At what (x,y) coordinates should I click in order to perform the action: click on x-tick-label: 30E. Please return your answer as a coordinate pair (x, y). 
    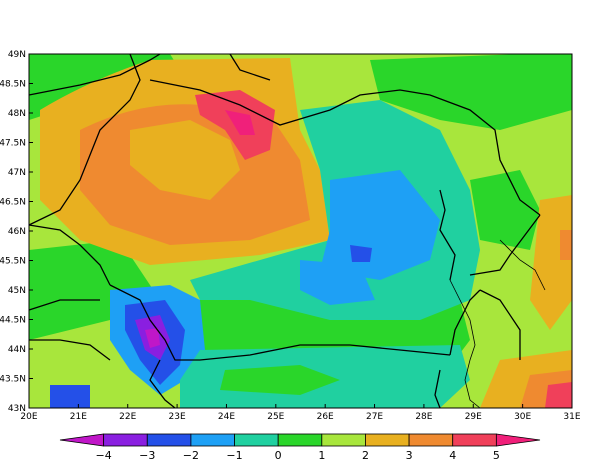
    Looking at the image, I should click on (522, 417).